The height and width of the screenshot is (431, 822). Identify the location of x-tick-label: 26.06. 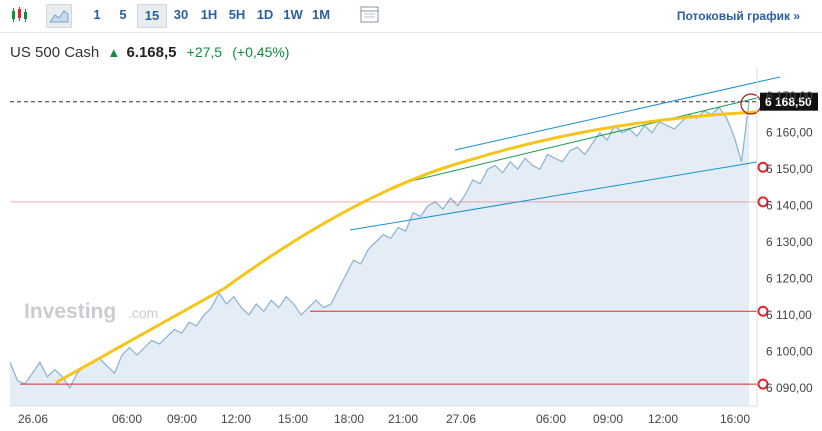
(33, 419).